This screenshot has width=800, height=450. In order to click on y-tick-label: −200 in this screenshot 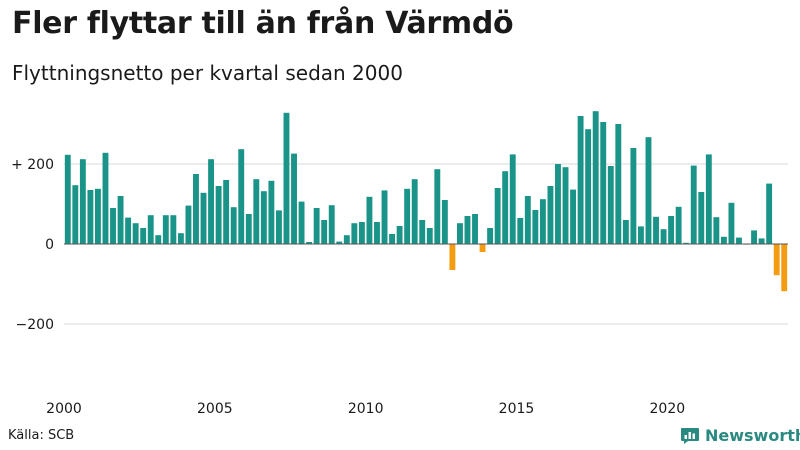, I will do `click(35, 325)`.